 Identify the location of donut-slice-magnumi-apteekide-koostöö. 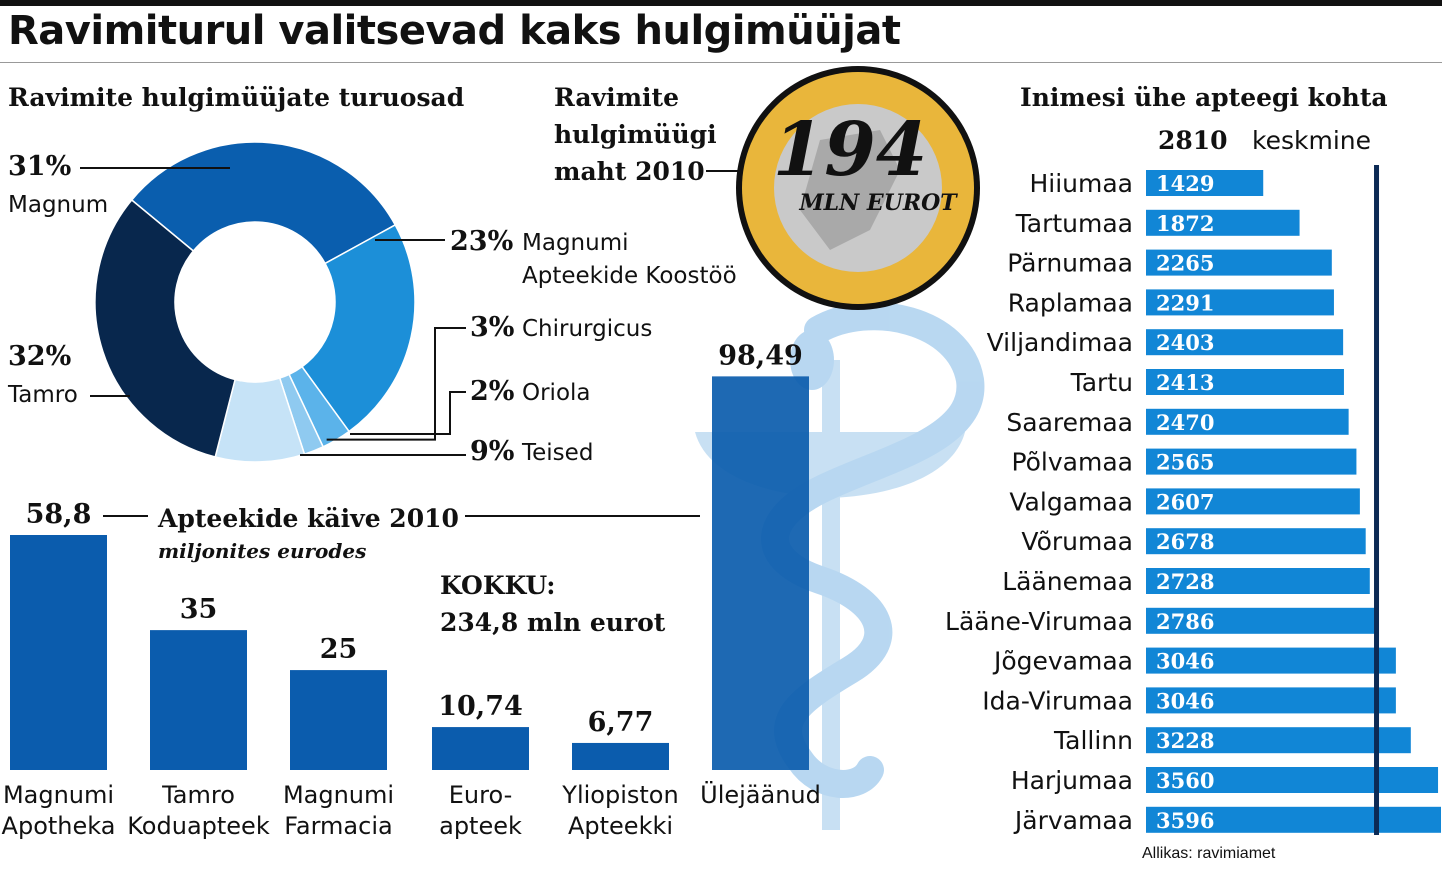
(358, 328).